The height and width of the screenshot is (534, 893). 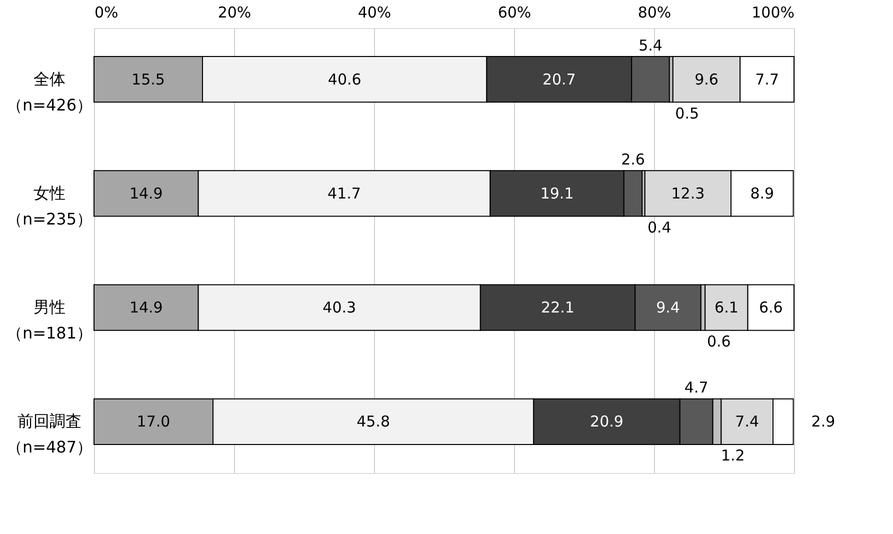 What do you see at coordinates (706, 79) in the screenshot?
I see `data-label: 9.6` at bounding box center [706, 79].